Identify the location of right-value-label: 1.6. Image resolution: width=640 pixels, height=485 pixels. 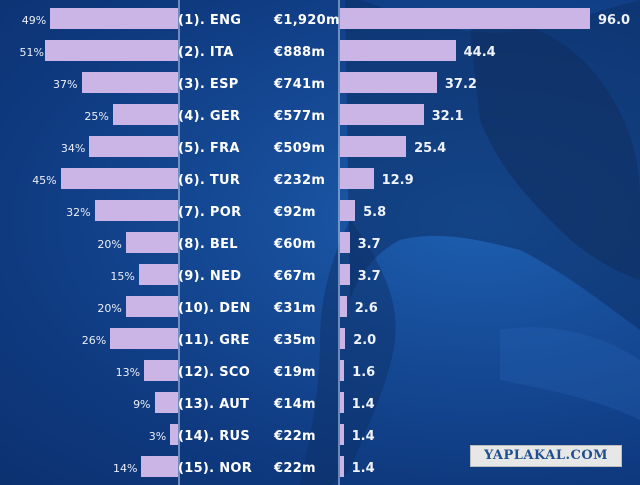
(364, 372).